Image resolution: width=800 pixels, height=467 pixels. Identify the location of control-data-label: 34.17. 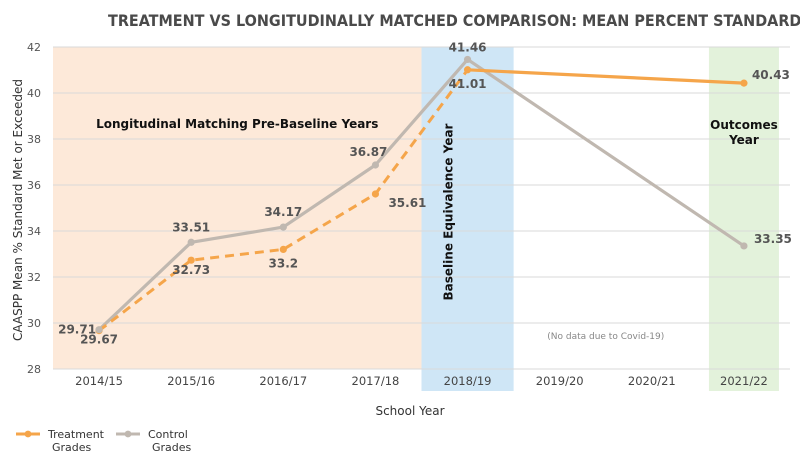
(283, 212).